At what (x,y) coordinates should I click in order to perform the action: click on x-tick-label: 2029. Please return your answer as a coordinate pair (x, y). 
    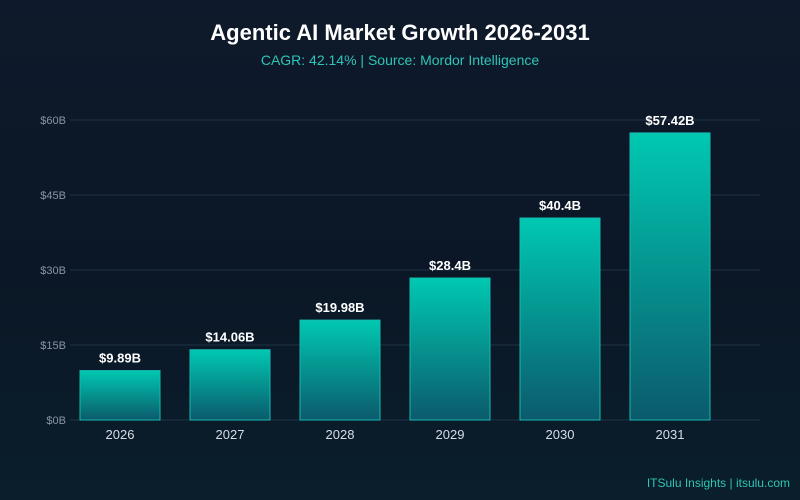
    Looking at the image, I should click on (450, 434).